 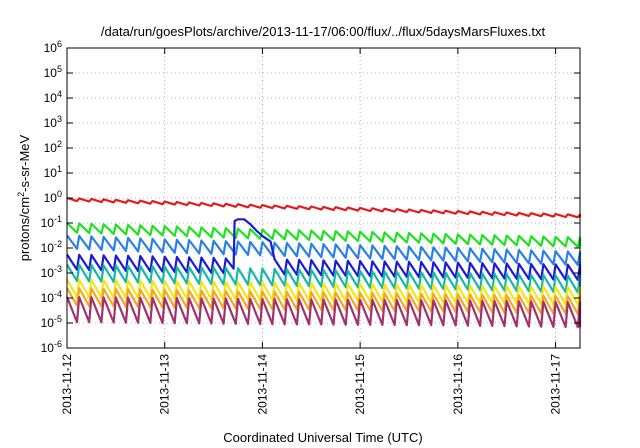 I want to click on y-tick-label-exponent: -2, so click(x=58, y=244).